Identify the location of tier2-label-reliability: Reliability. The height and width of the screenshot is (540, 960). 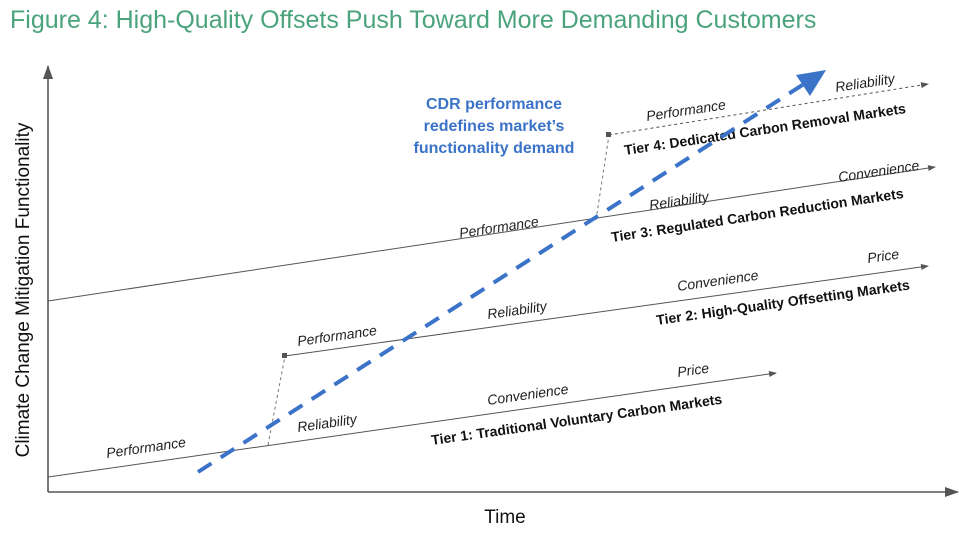
(517, 310).